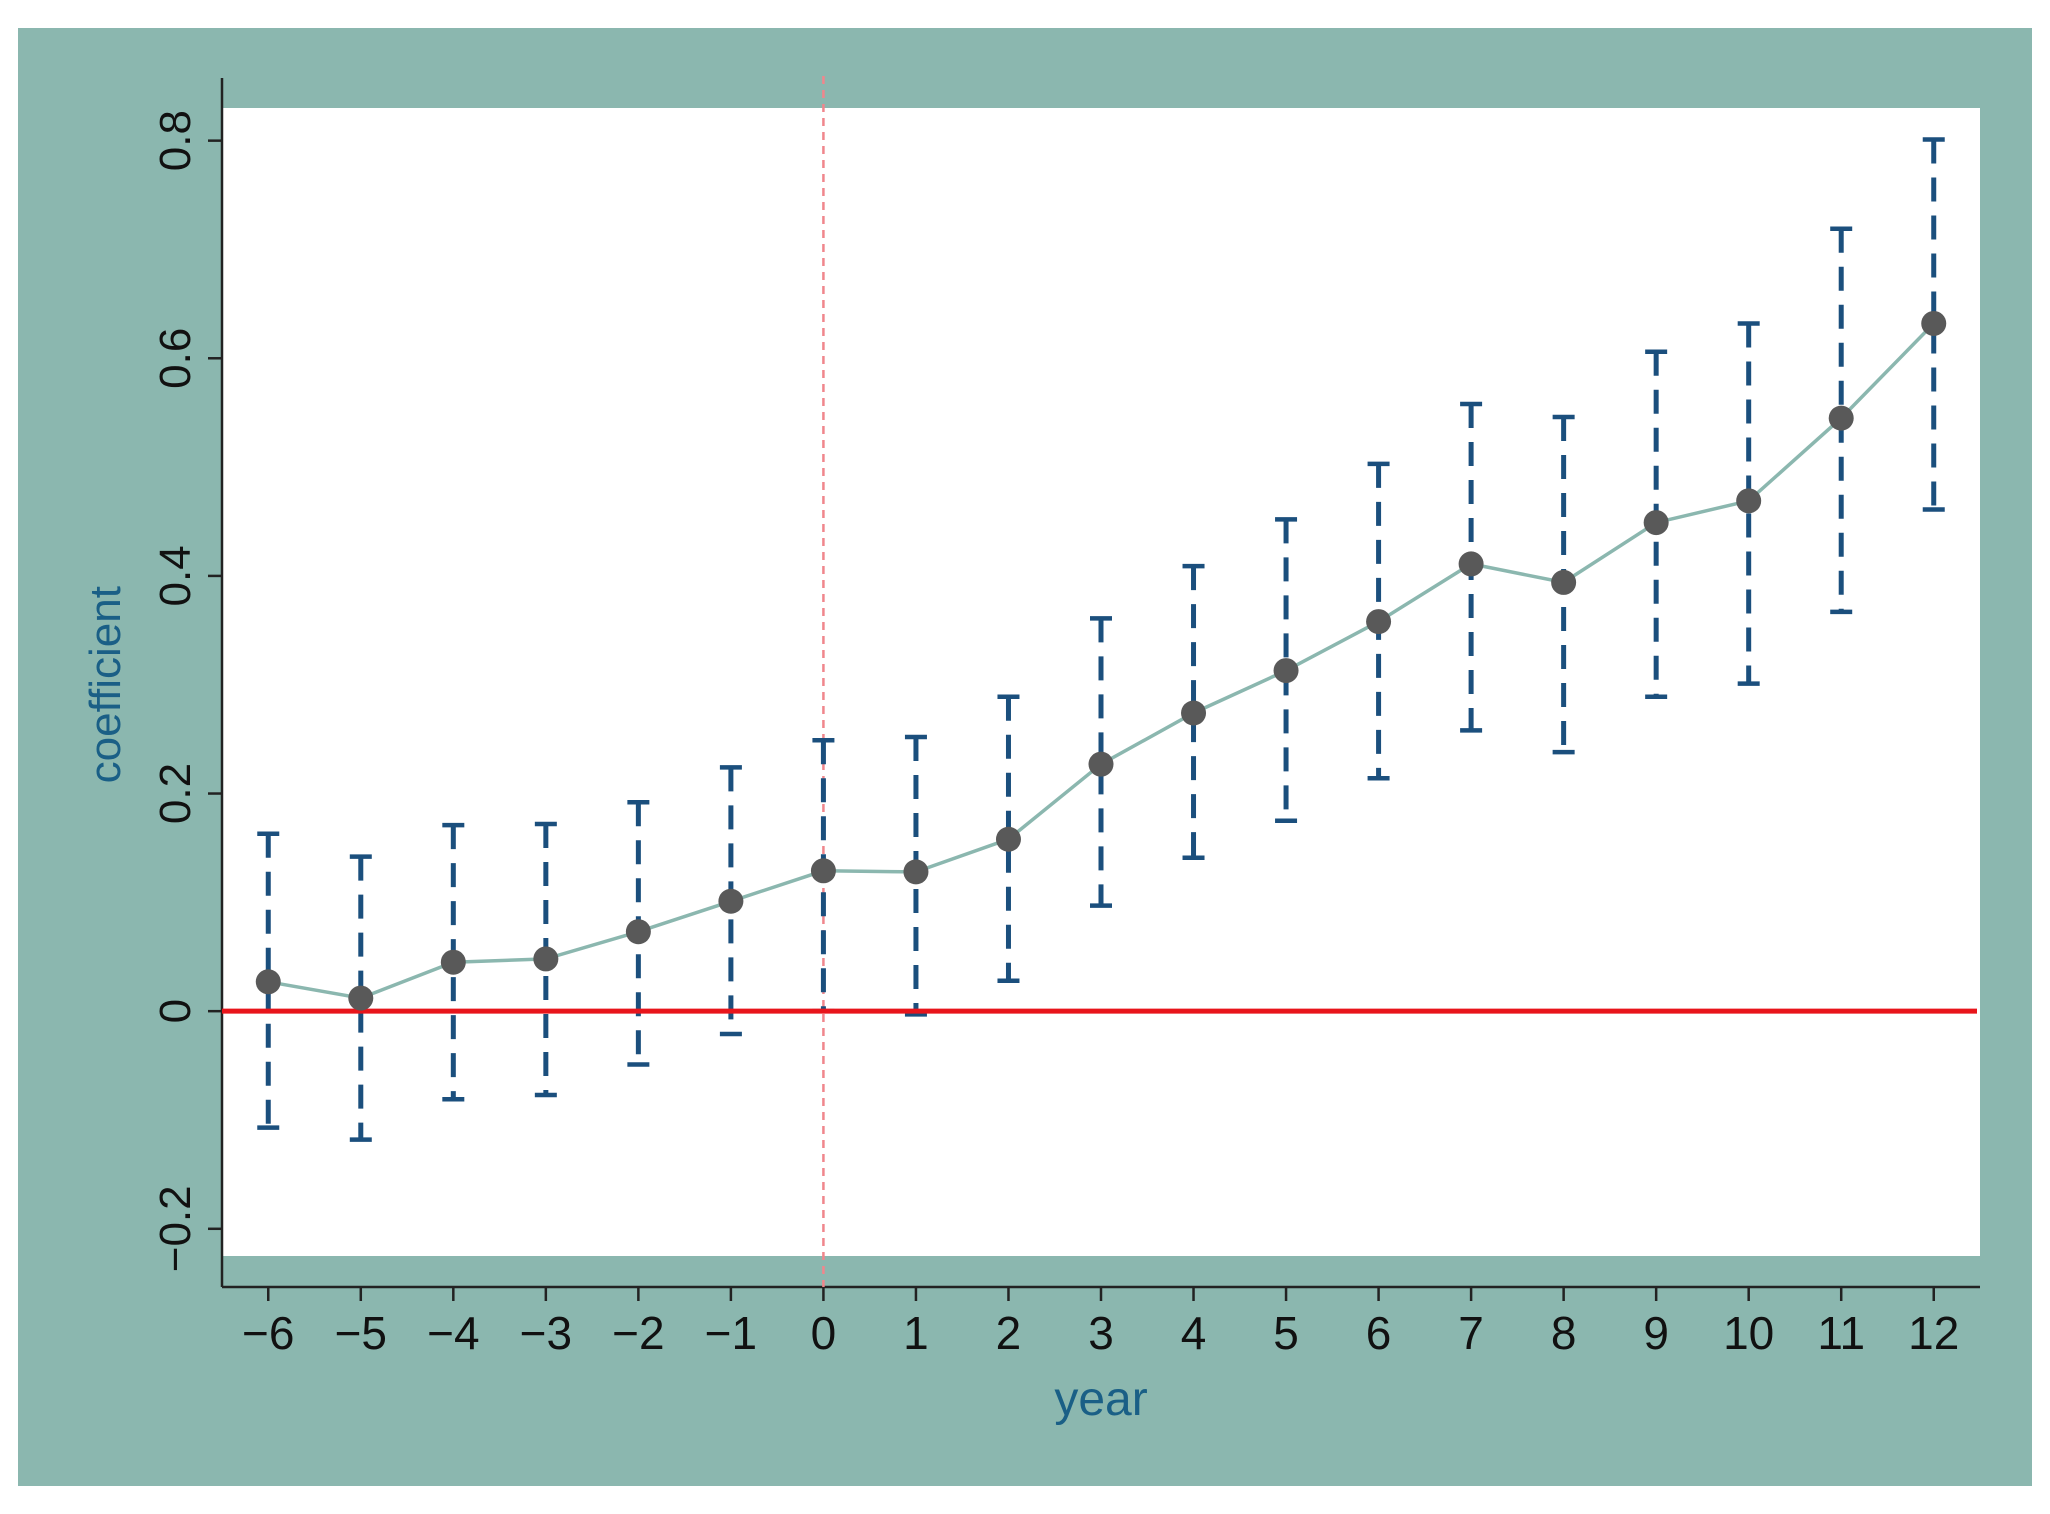  What do you see at coordinates (1841, 1333) in the screenshot?
I see `x-tick-label: 11` at bounding box center [1841, 1333].